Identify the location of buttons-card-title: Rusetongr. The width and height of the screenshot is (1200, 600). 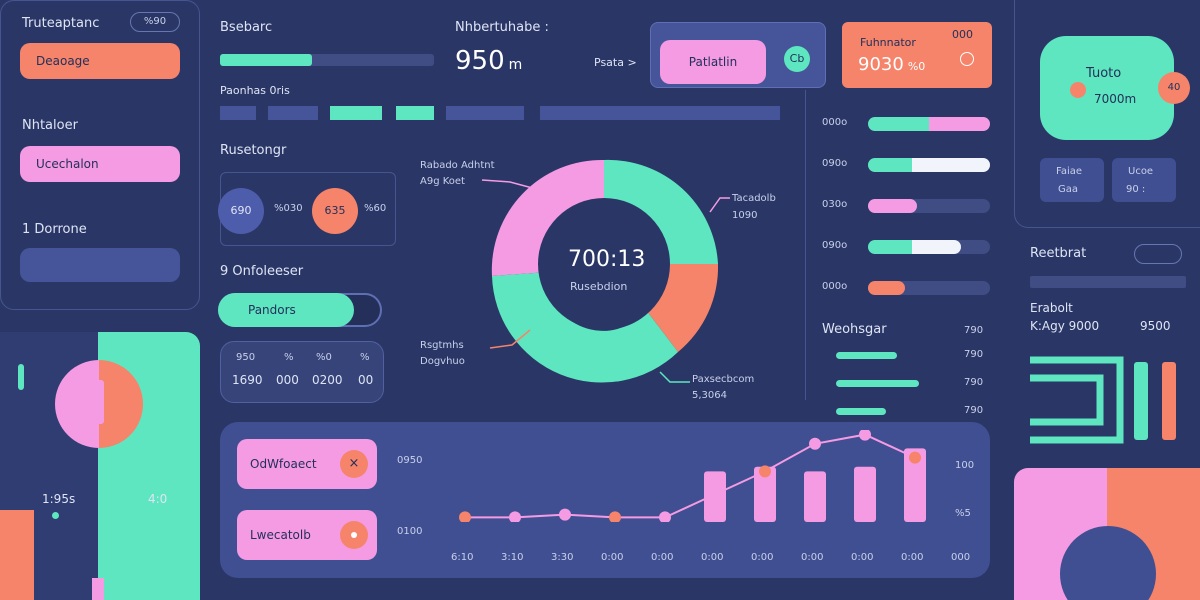
(253, 150).